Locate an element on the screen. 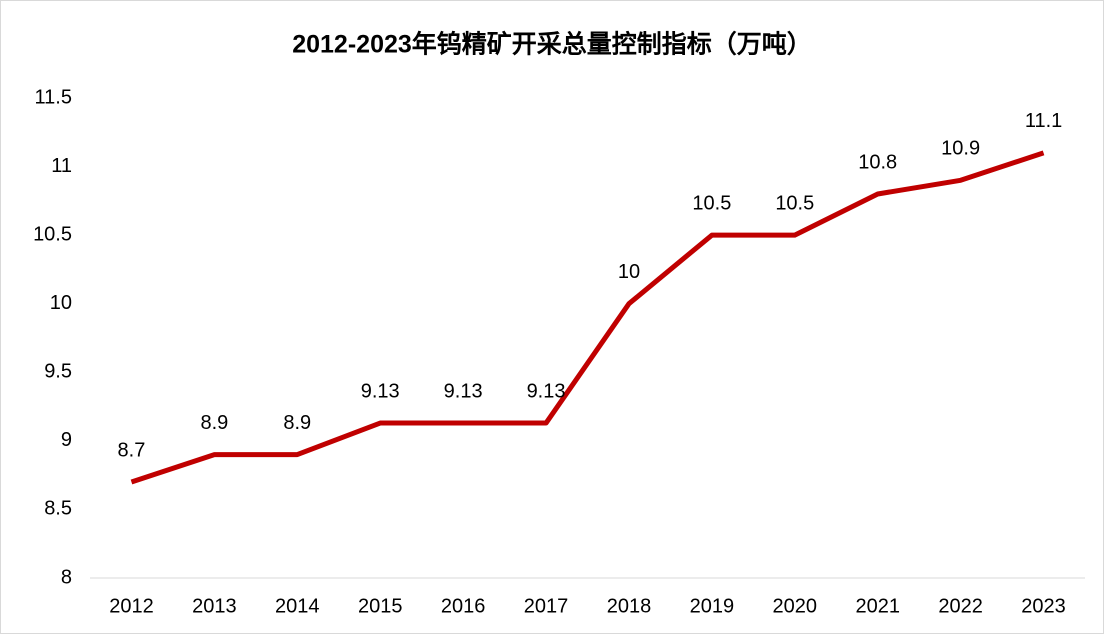  y-tick-label: 8.5 is located at coordinates (58, 509).